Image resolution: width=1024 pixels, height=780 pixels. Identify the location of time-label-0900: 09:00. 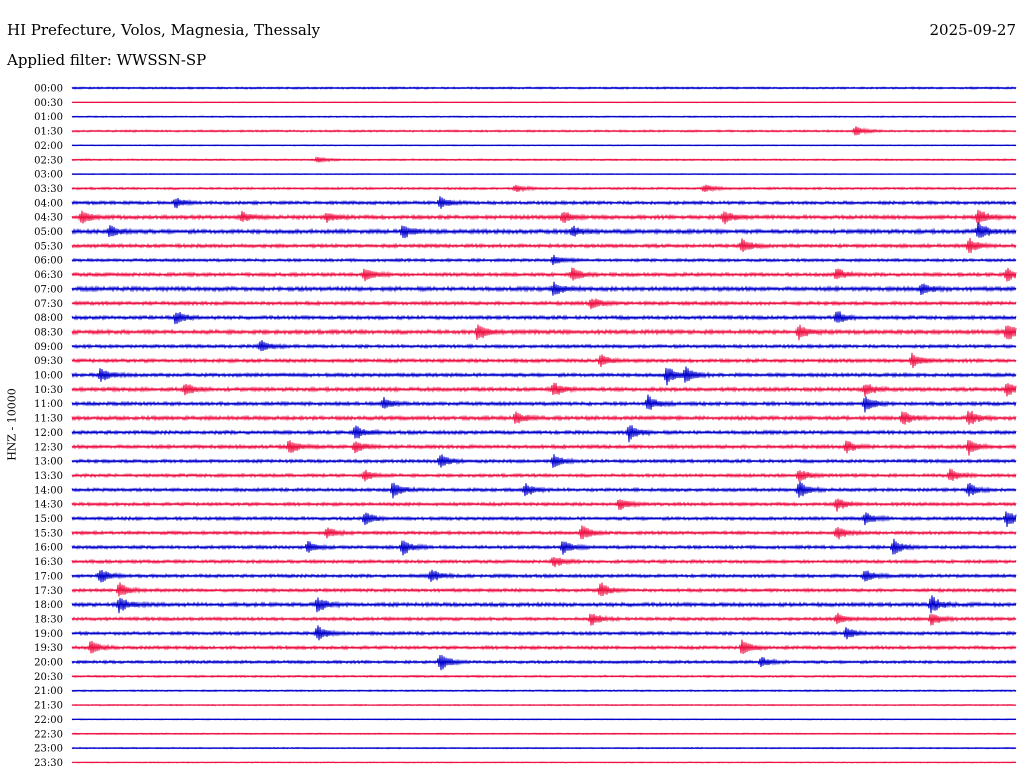
(48, 347).